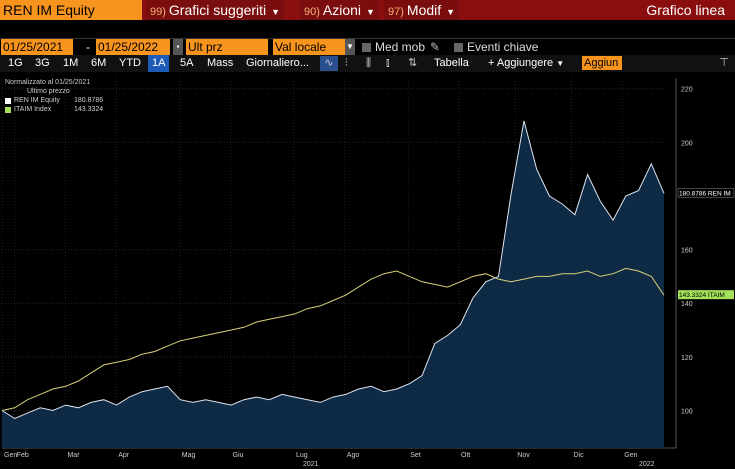 The width and height of the screenshot is (735, 469). What do you see at coordinates (329, 63) in the screenshot?
I see `line-chart-icon: ∿` at bounding box center [329, 63].